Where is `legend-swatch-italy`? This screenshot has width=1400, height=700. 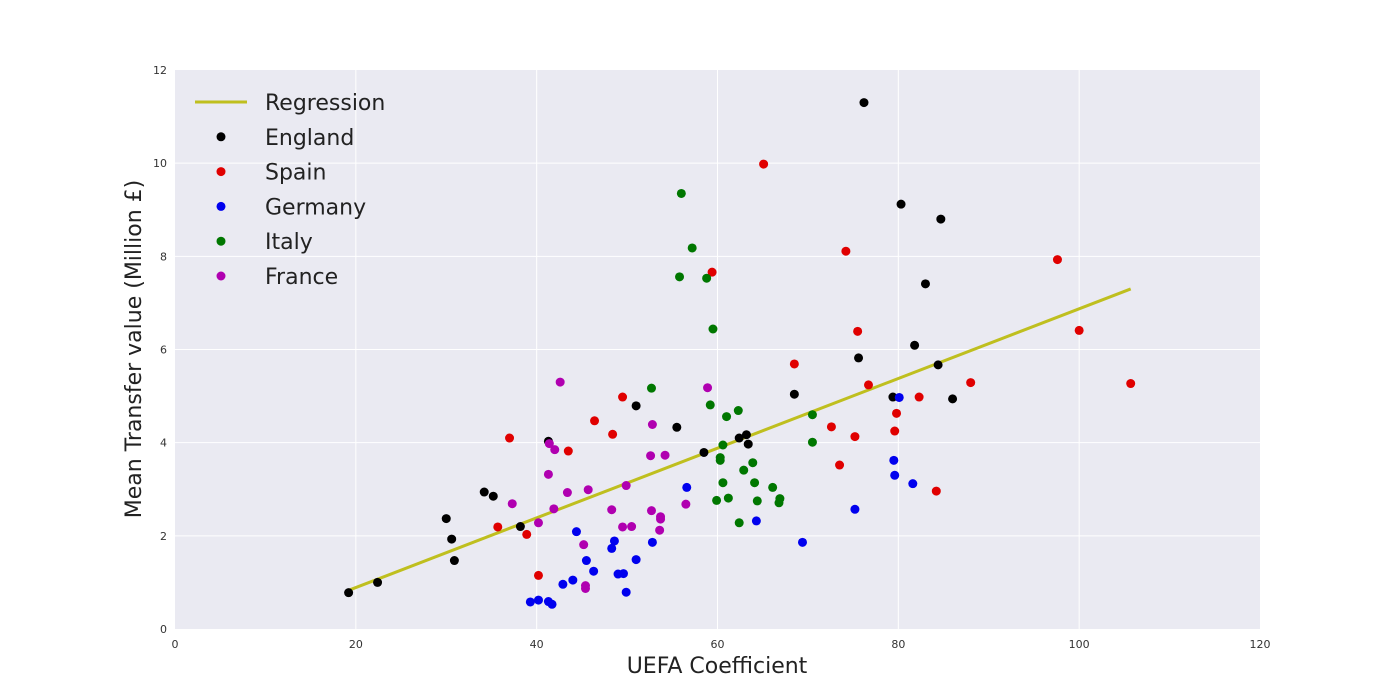
legend-swatch-italy is located at coordinates (221, 241).